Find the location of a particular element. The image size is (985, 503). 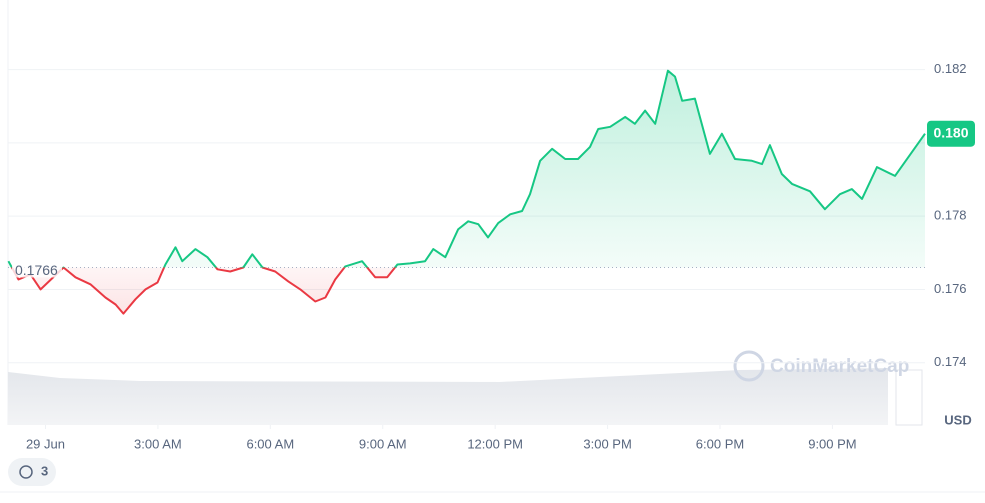

y-tick-label: 0.174 is located at coordinates (950, 361).